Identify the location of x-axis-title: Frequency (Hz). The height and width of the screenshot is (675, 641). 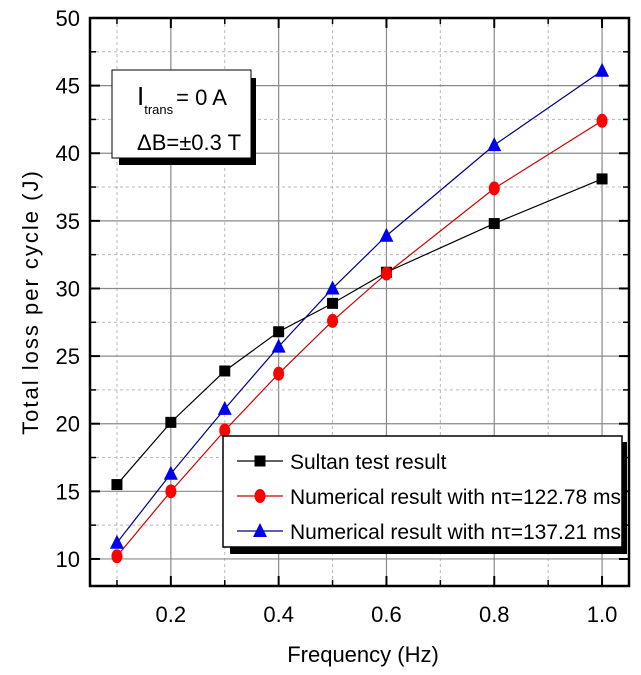
(363, 654).